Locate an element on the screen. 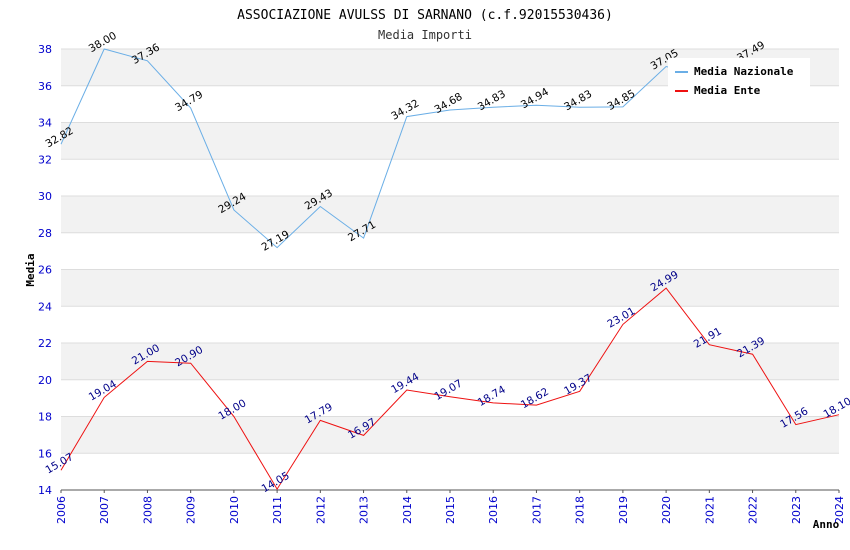 This screenshot has width=850, height=550. x-tick-label: 2011 is located at coordinates (277, 510).